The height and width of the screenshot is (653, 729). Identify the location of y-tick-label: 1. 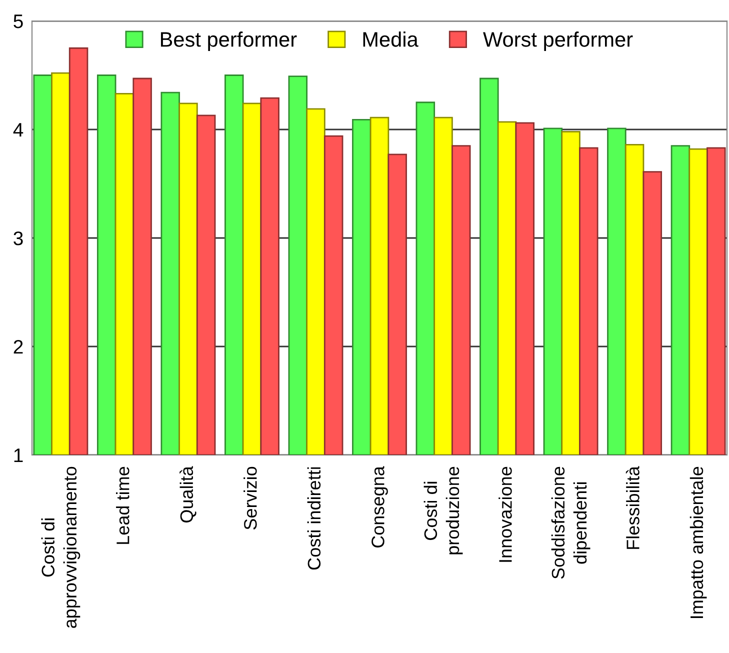
(18, 455).